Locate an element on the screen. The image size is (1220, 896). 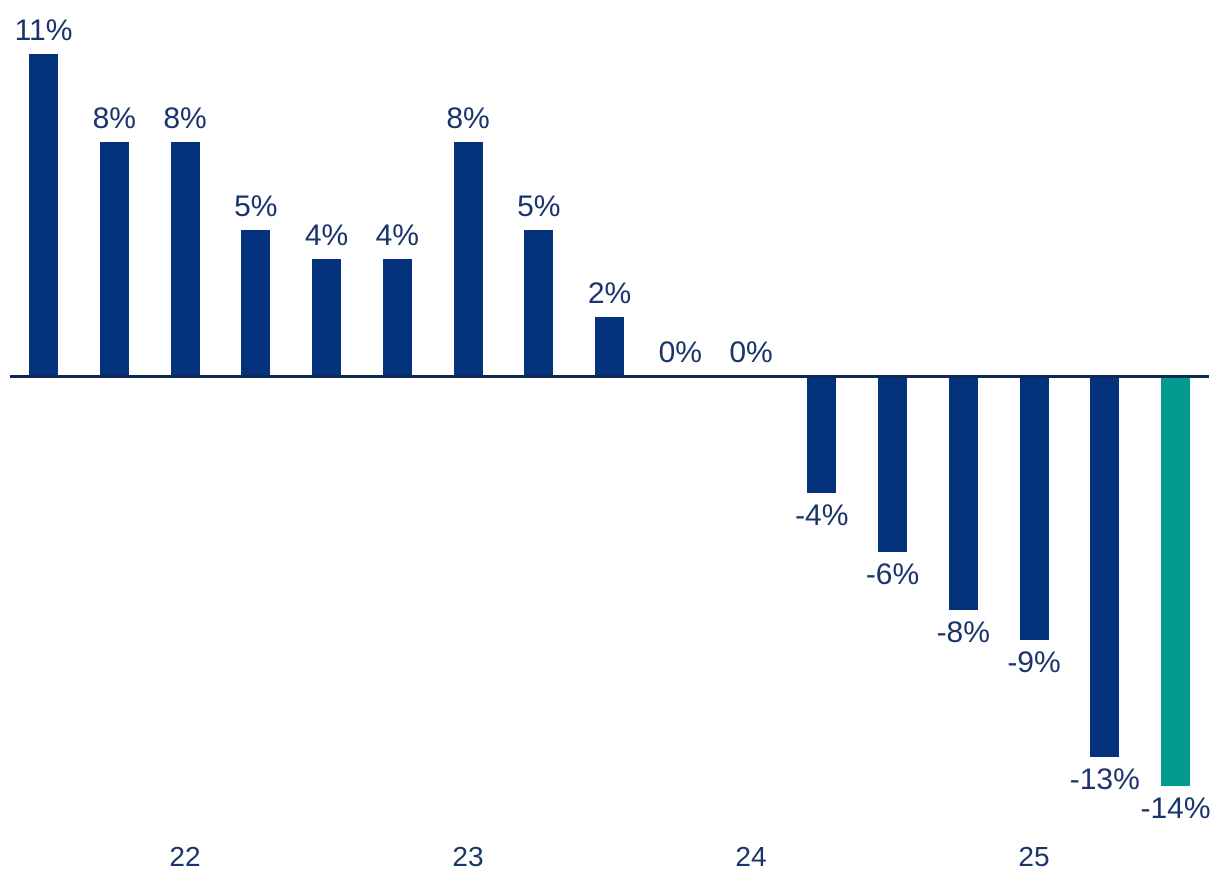
bar-value-label: -4% is located at coordinates (822, 516).